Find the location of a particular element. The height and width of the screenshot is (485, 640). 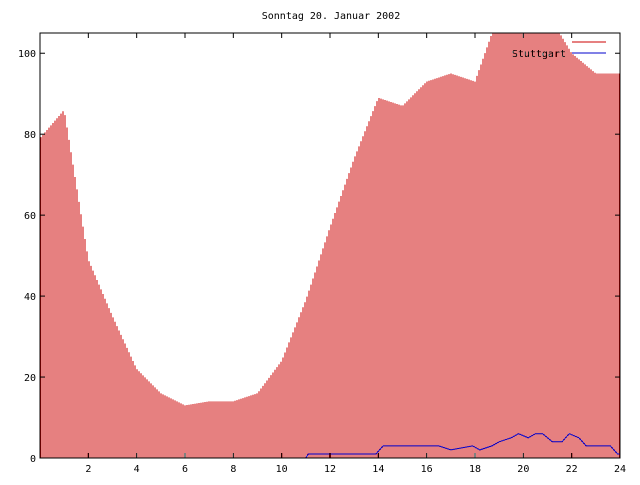

x-tick-label: 14 is located at coordinates (378, 469).